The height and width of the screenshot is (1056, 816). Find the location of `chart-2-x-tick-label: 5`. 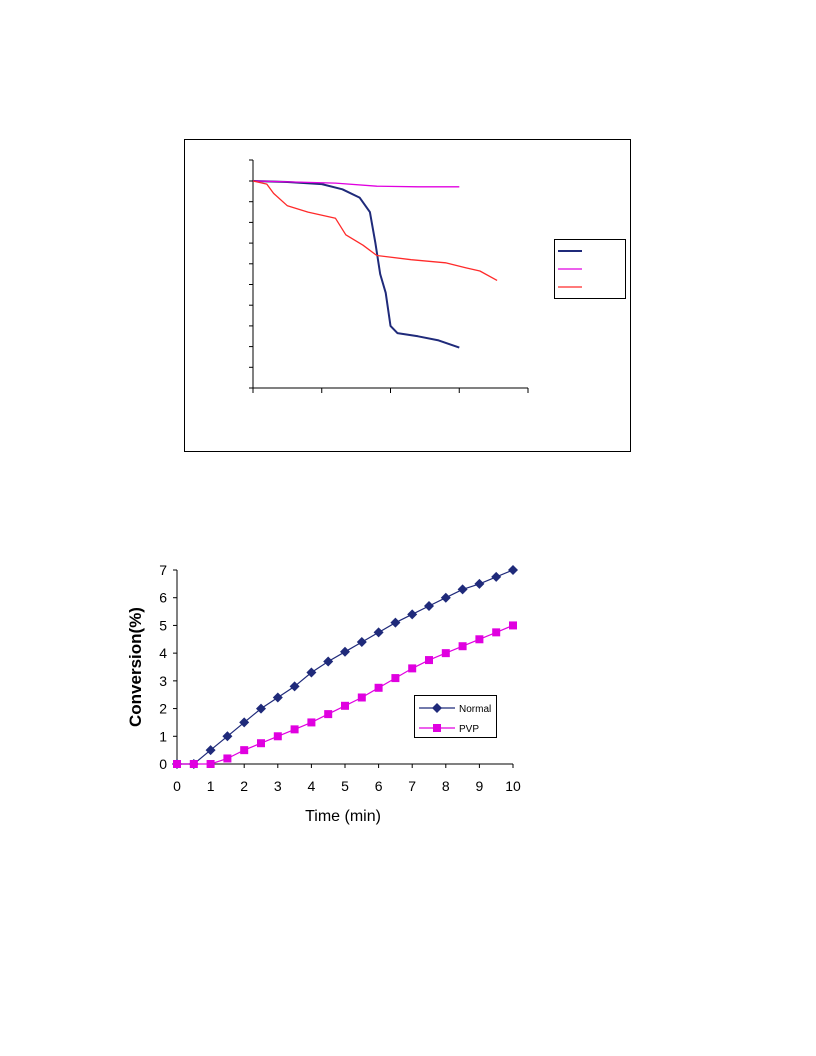

chart-2-x-tick-label: 5 is located at coordinates (345, 786).